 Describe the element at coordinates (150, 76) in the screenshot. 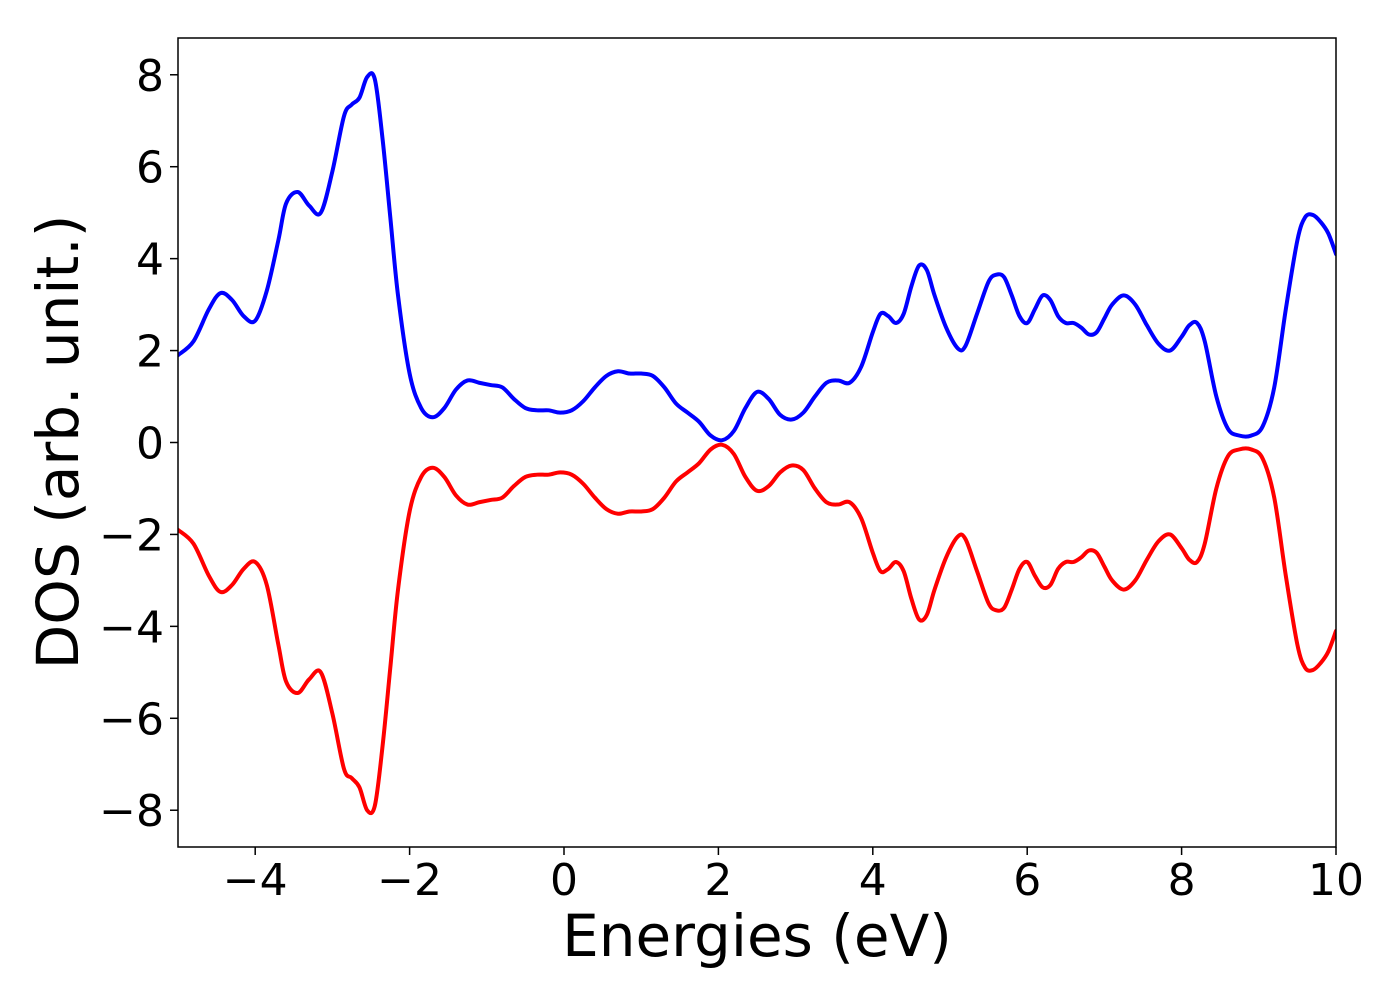

I see `y-tick-label: 8` at that location.